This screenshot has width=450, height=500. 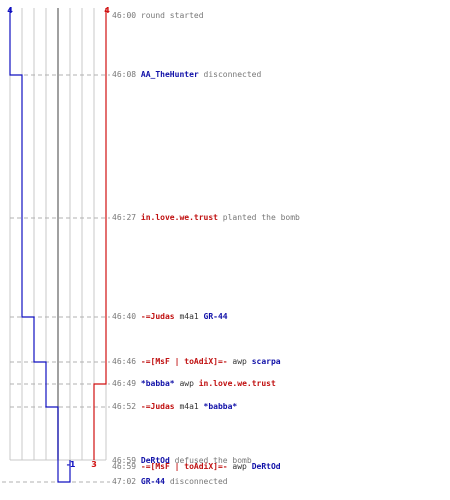 I want to click on player-name: AA_TheHunter, so click(x=169, y=74).